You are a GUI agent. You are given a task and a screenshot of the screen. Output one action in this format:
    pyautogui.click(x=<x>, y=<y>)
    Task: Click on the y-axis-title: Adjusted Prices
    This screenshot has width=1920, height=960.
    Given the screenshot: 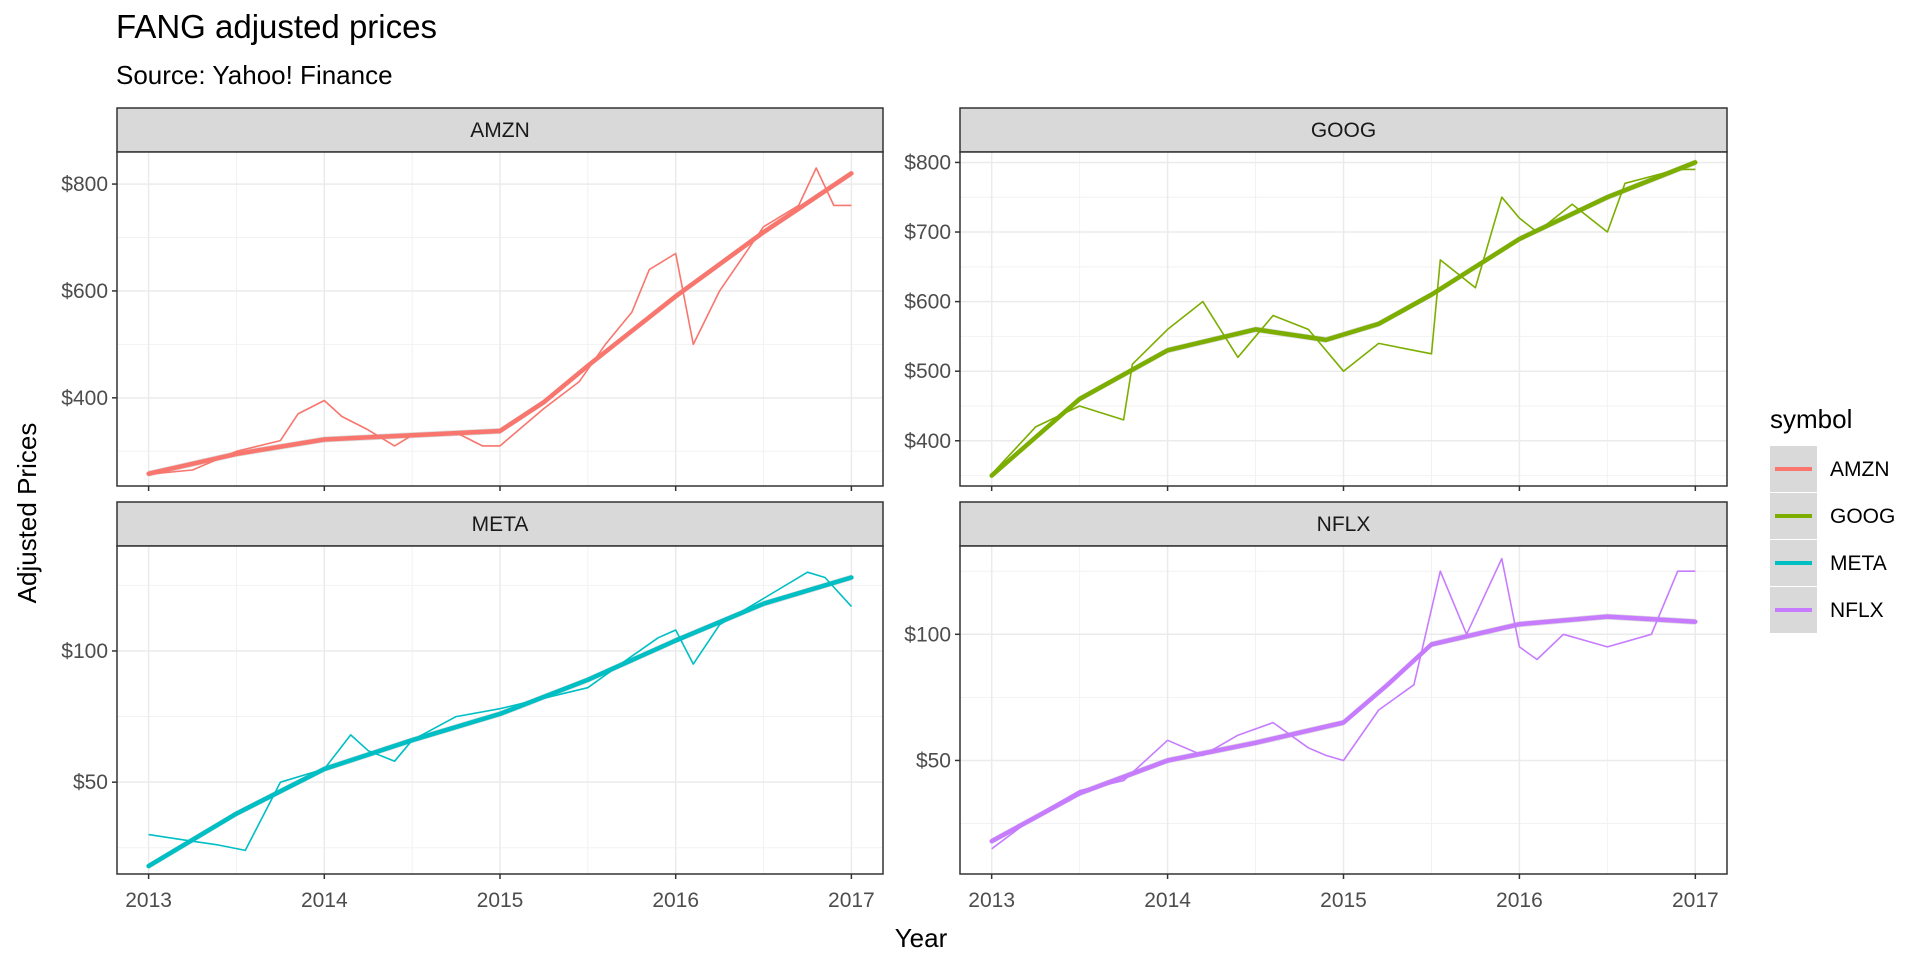 What is the action you would take?
    pyautogui.click(x=27, y=513)
    